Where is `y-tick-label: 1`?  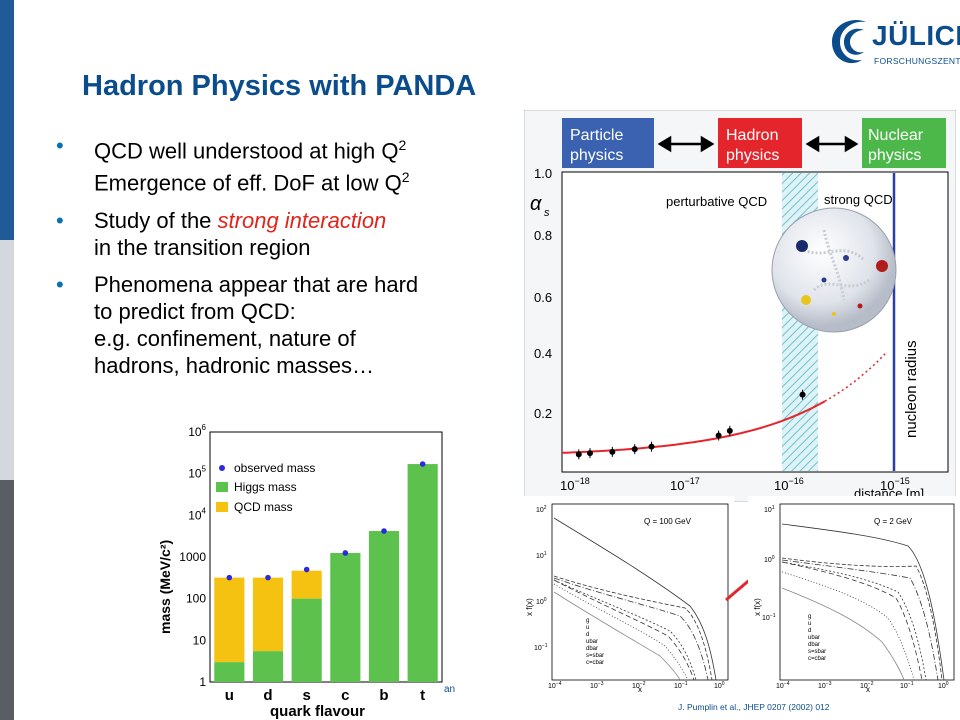
y-tick-label: 1 is located at coordinates (202, 682).